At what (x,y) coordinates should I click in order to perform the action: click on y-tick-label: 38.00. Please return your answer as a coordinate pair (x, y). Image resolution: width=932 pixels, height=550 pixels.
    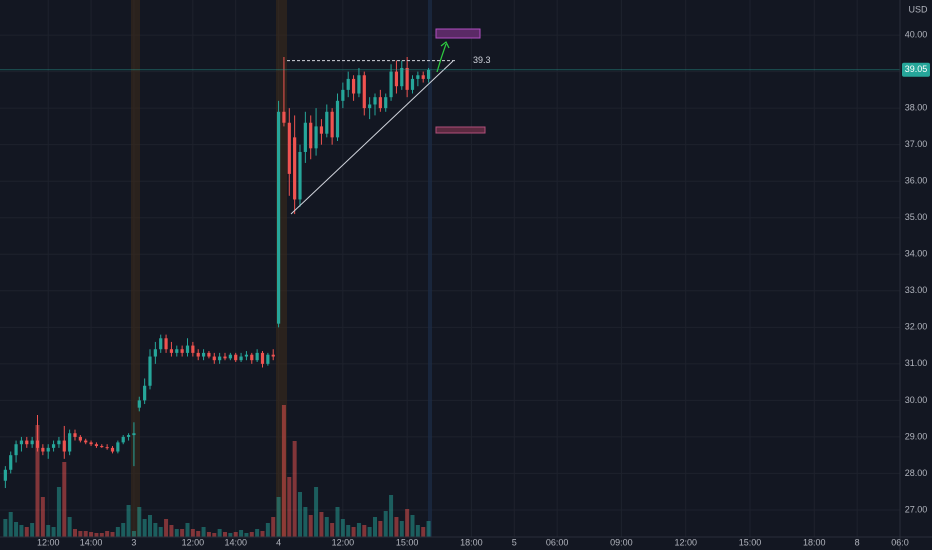
    Looking at the image, I should click on (916, 108).